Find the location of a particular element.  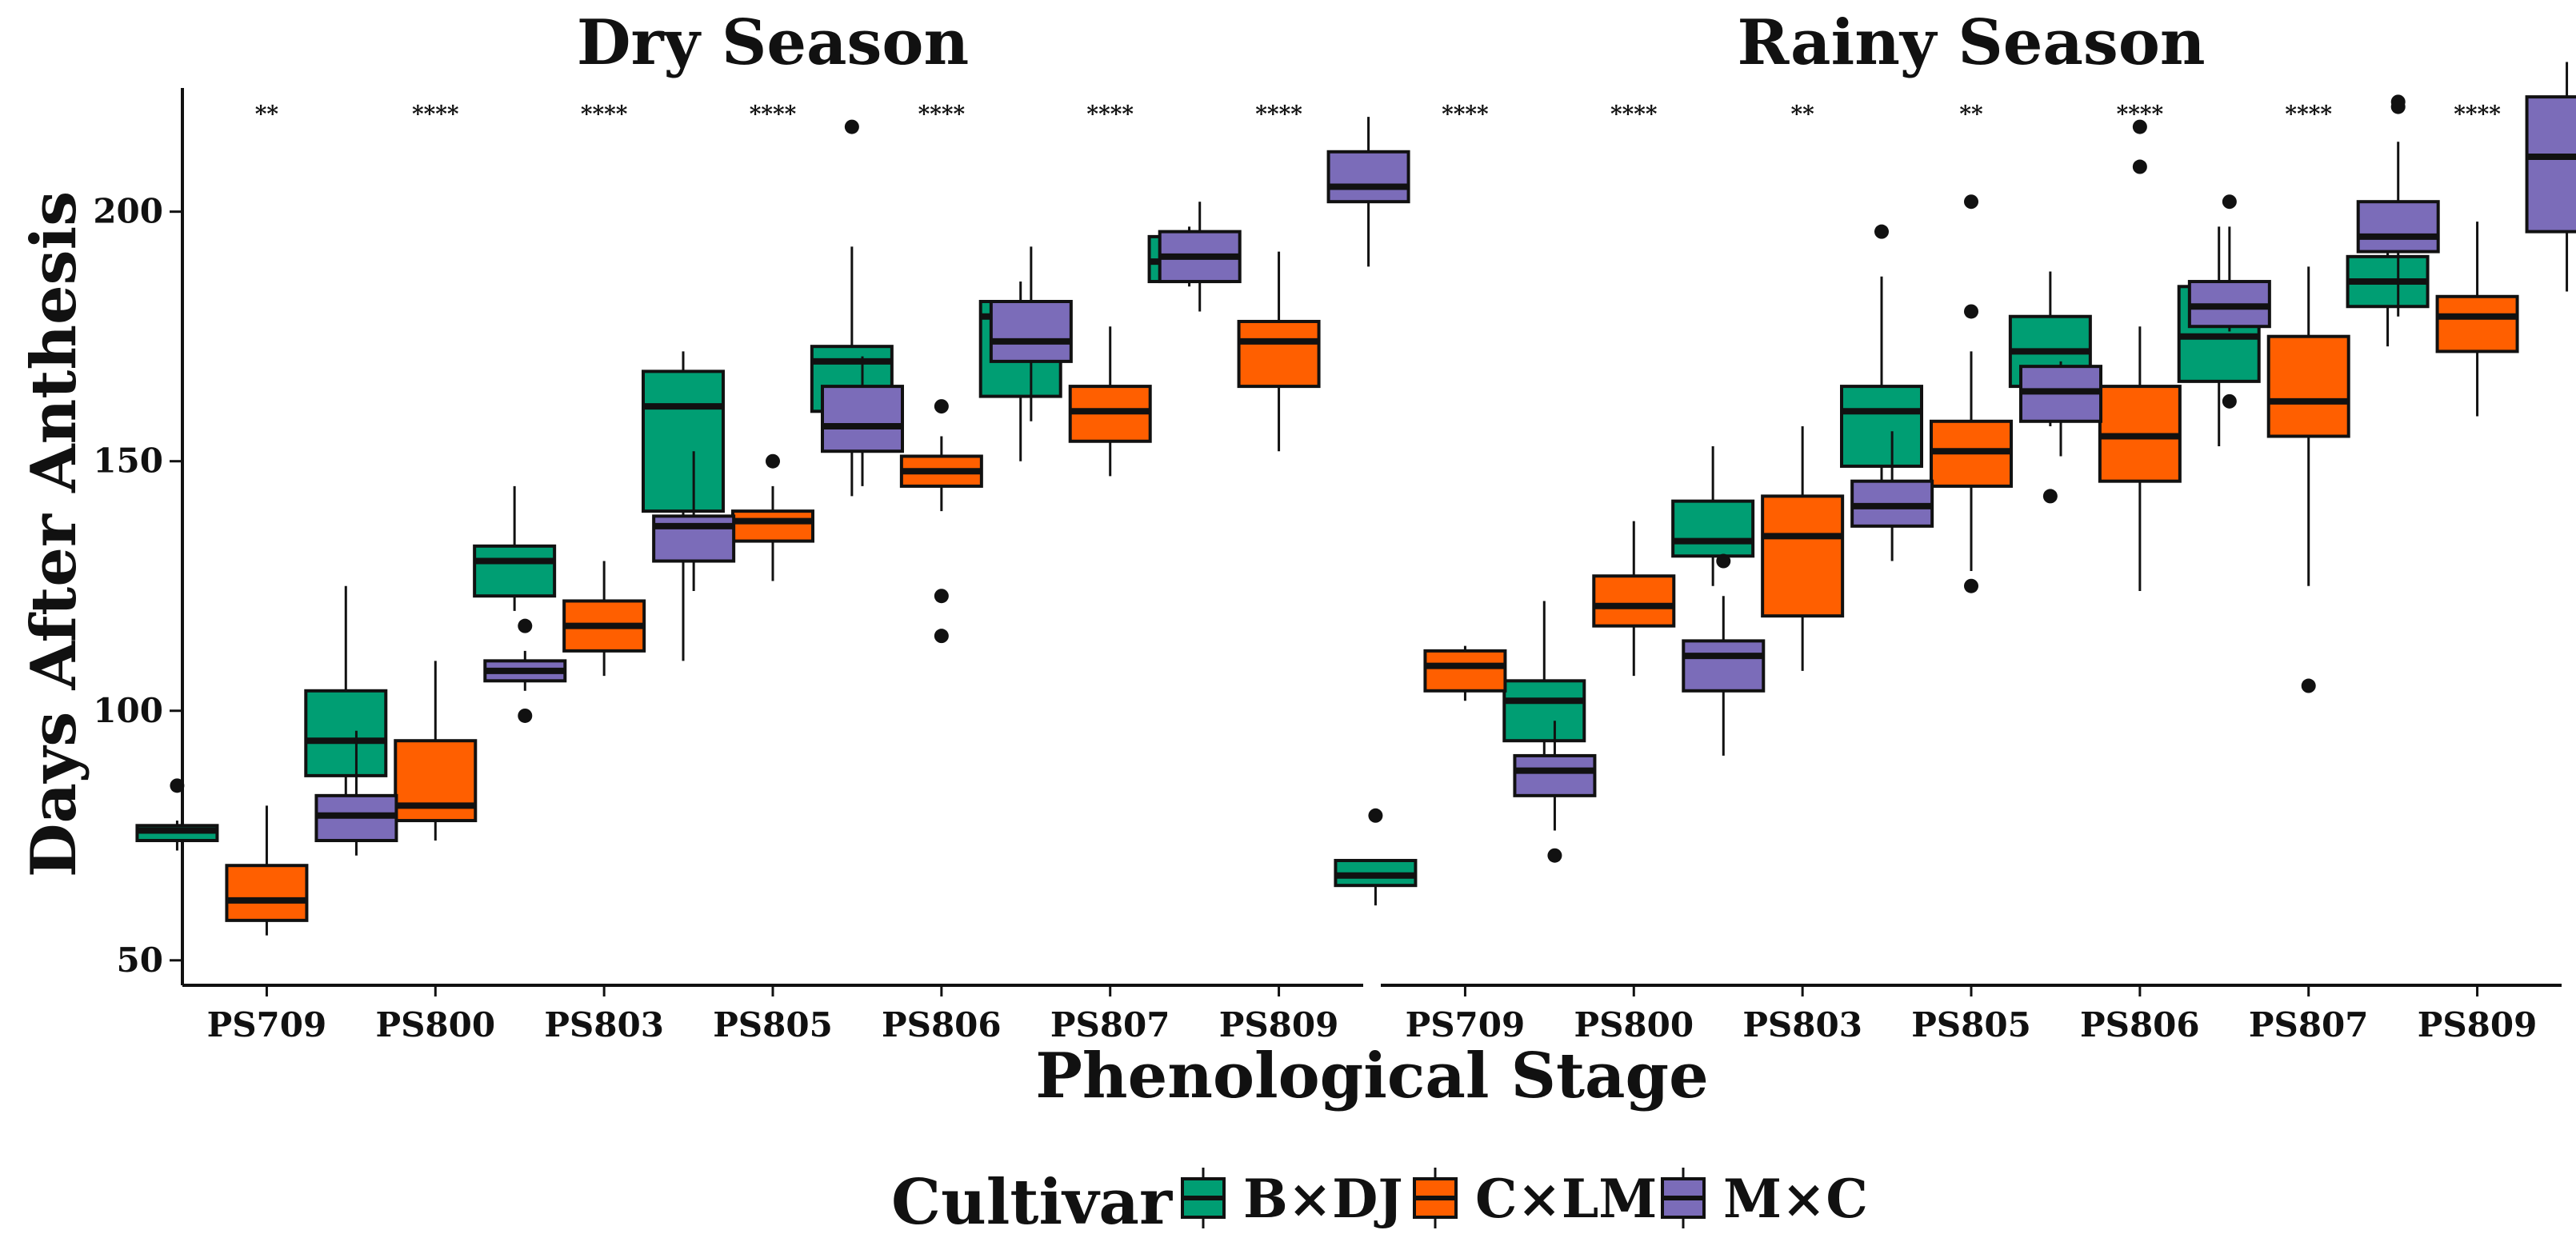

y-tick-label: 50 is located at coordinates (140, 960).